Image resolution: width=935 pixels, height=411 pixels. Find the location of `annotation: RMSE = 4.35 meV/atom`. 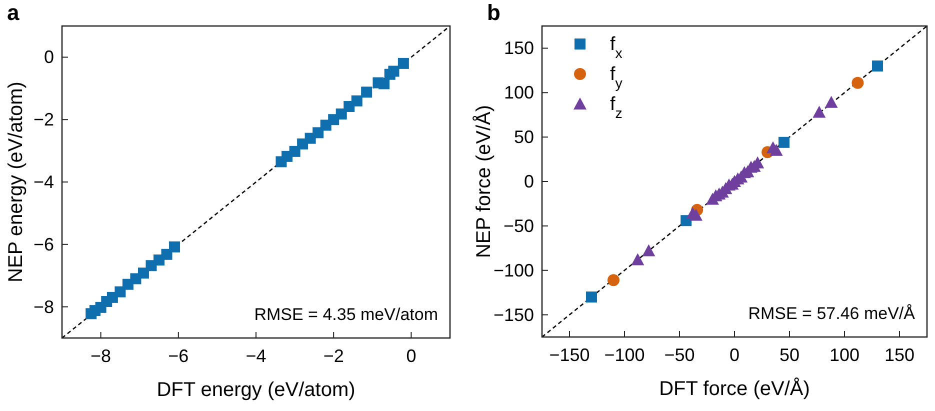

annotation: RMSE = 4.35 meV/atom is located at coordinates (346, 314).